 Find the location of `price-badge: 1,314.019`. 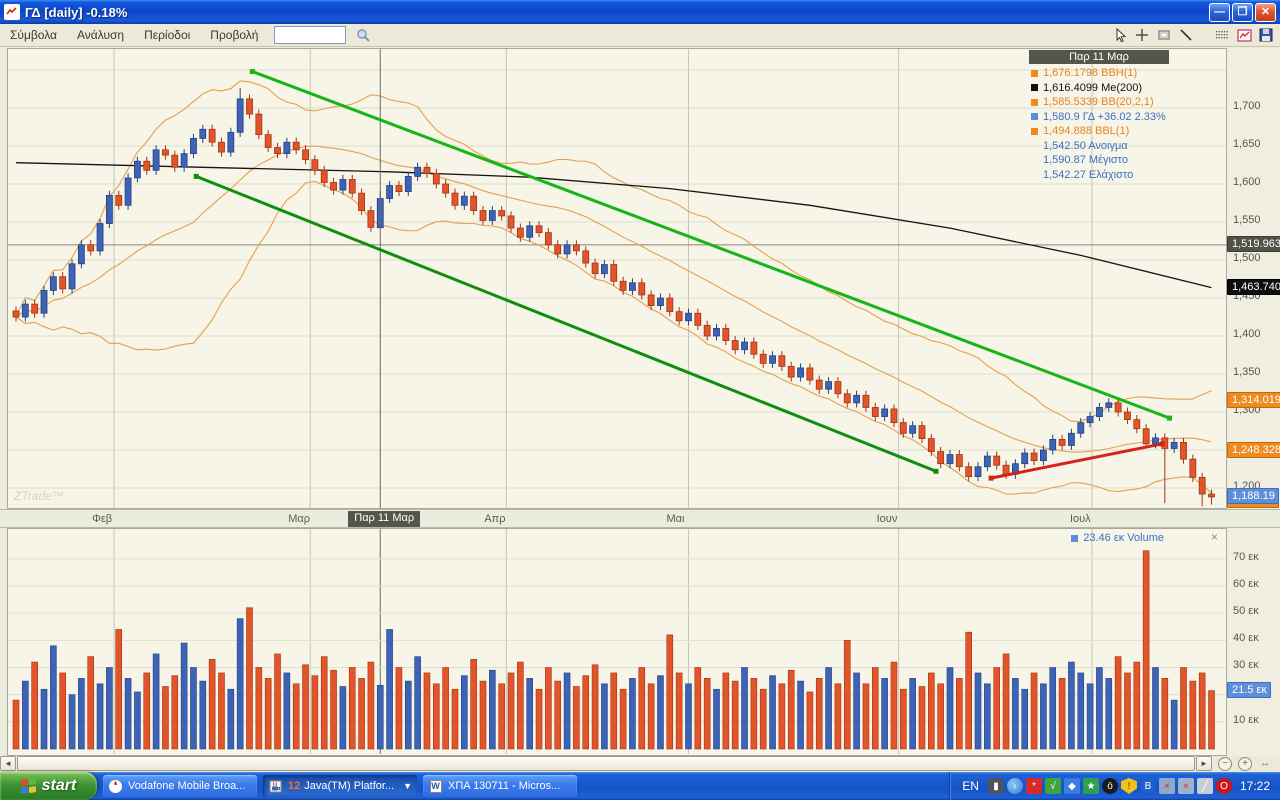

price-badge: 1,314.019 is located at coordinates (1253, 400).